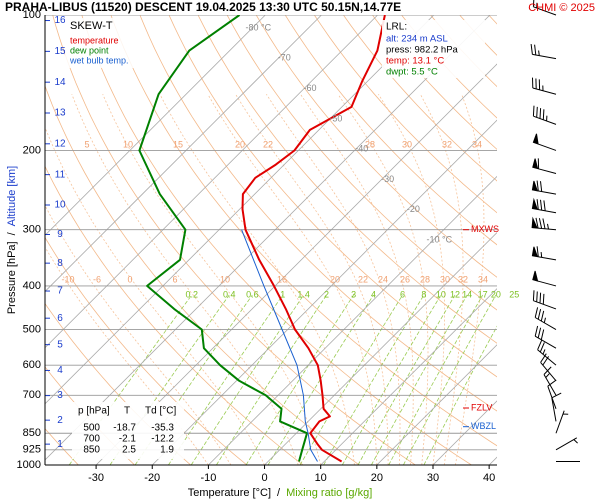  Describe the element at coordinates (439, 239) in the screenshot. I see `isotherm-label: -10 °C` at that location.